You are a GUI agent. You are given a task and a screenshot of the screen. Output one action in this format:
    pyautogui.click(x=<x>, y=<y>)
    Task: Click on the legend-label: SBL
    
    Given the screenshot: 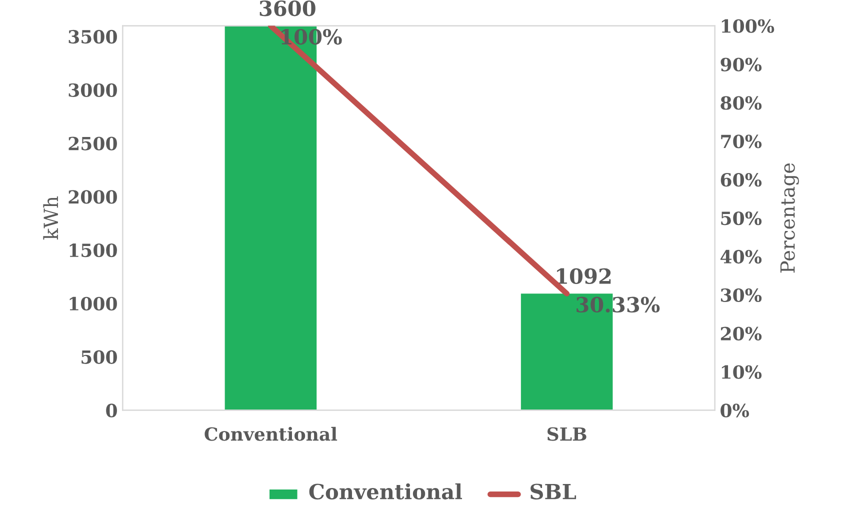 What is the action you would take?
    pyautogui.click(x=553, y=492)
    